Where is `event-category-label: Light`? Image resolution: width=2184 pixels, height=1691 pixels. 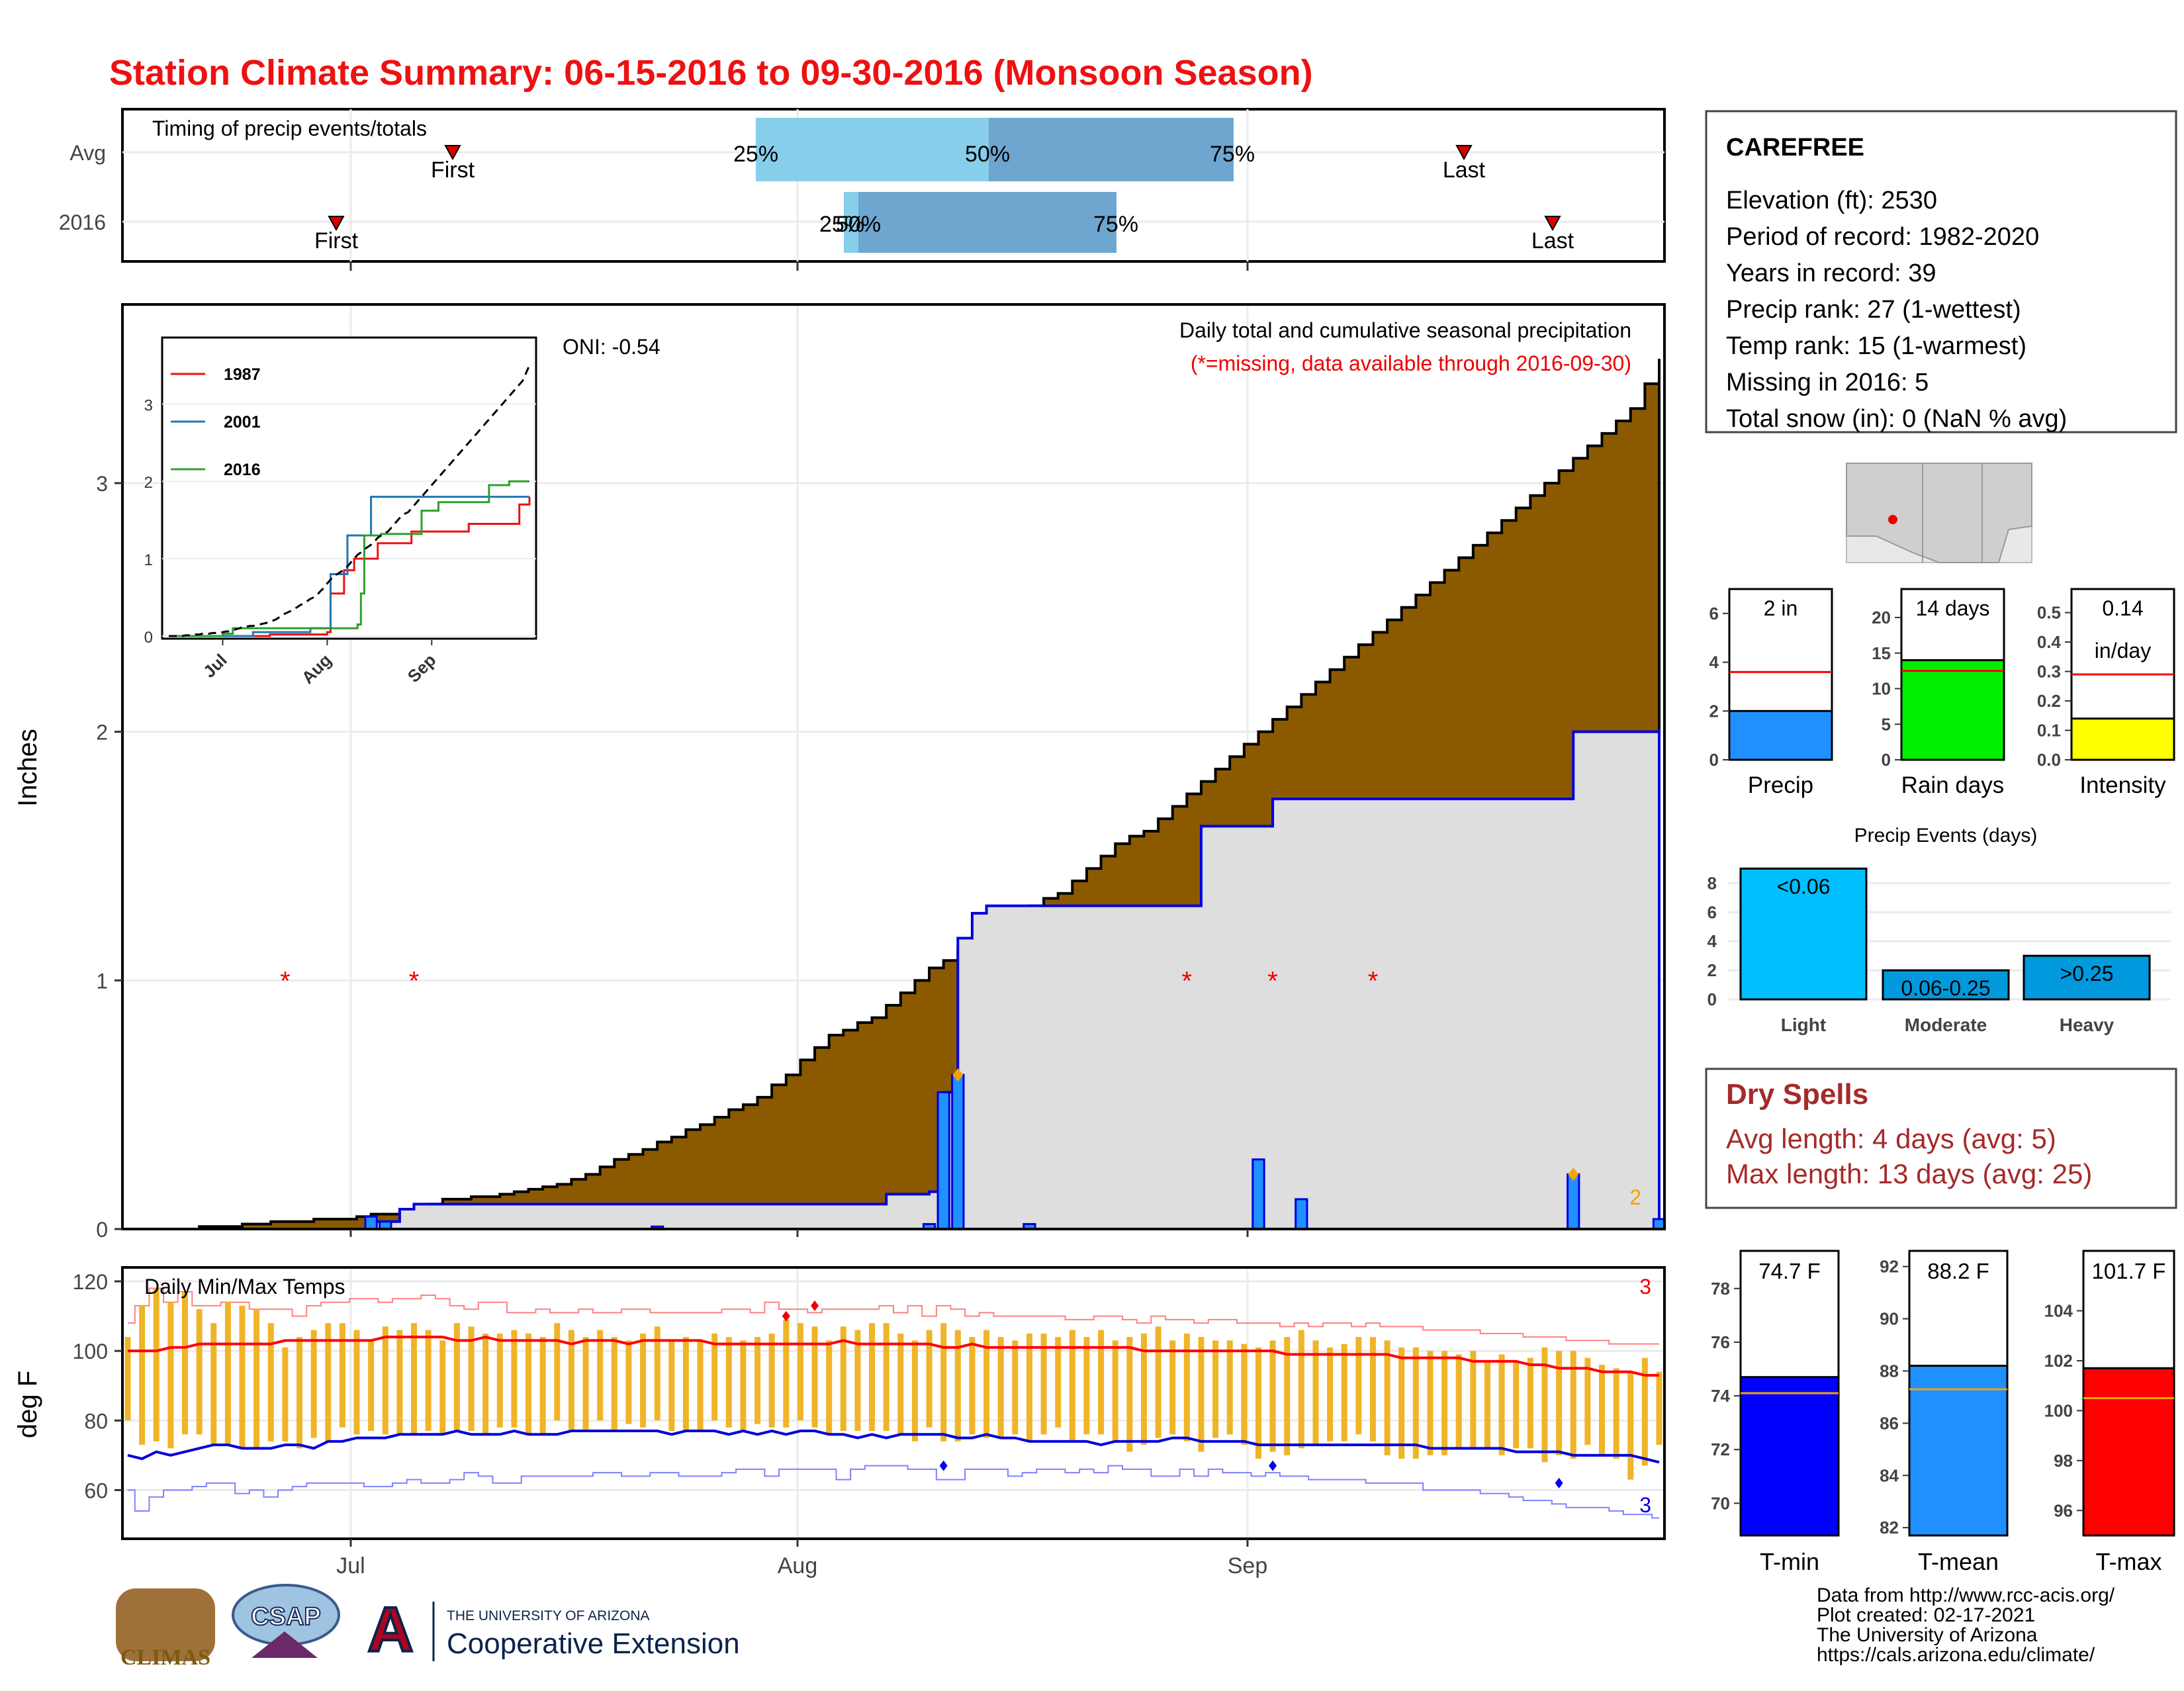
event-category-label: Light is located at coordinates (1803, 1025).